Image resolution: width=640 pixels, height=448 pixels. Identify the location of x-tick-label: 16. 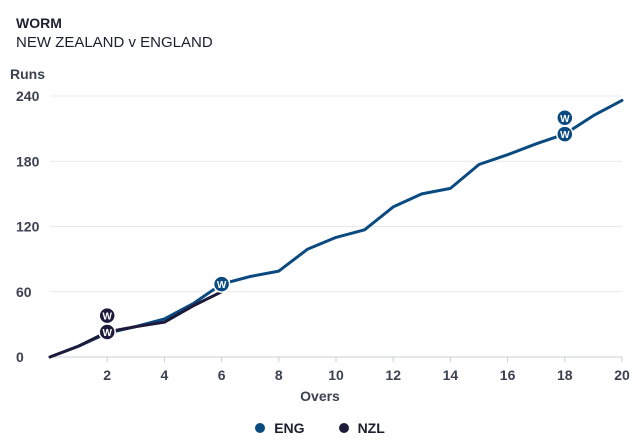
(508, 375).